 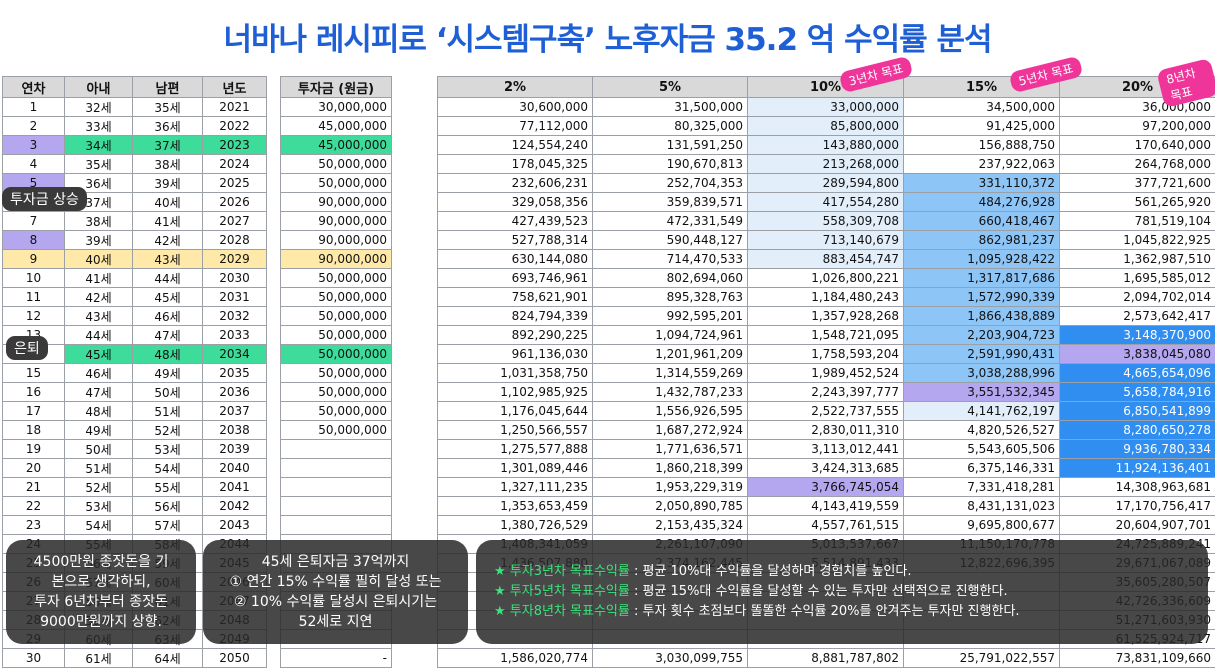 I want to click on table-cell: 30, so click(x=34, y=658).